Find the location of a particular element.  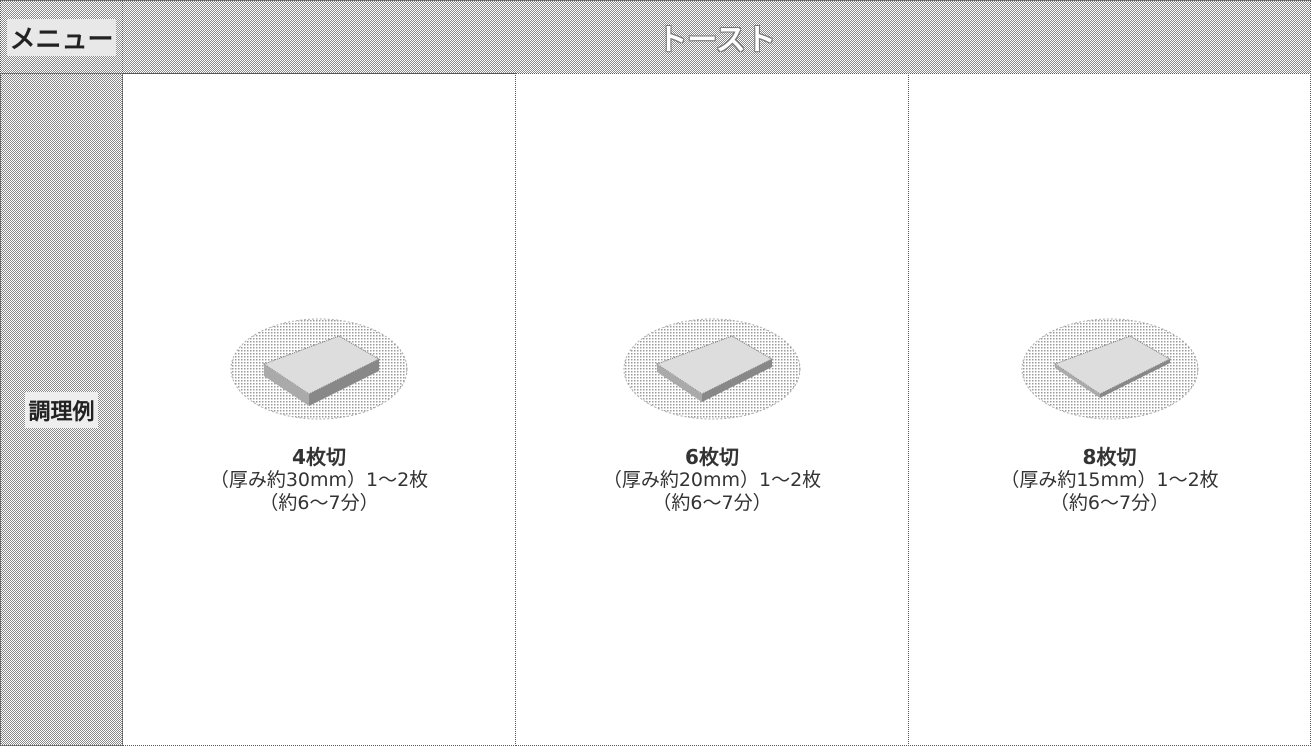

cell-text: 8枚切 （厚み約15mm）1～2枚 （約6～7分） is located at coordinates (1109, 480).